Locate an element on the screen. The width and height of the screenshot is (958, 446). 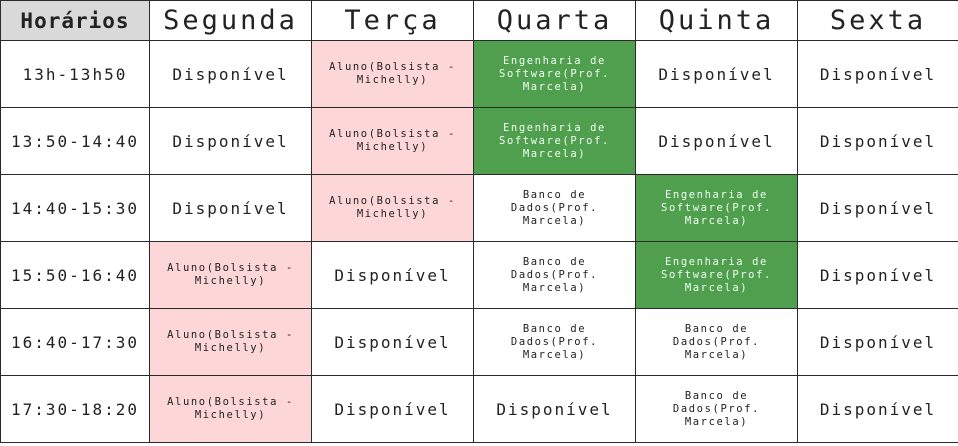
time-slot: 15:50-16:40 is located at coordinates (75, 275).